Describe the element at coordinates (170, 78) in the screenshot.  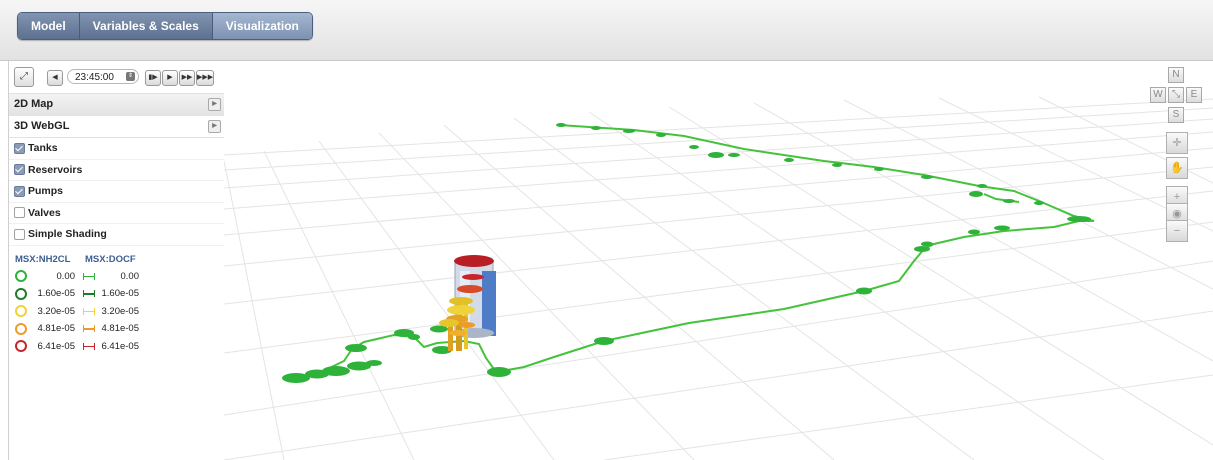
I see `play-icon: ▶` at that location.